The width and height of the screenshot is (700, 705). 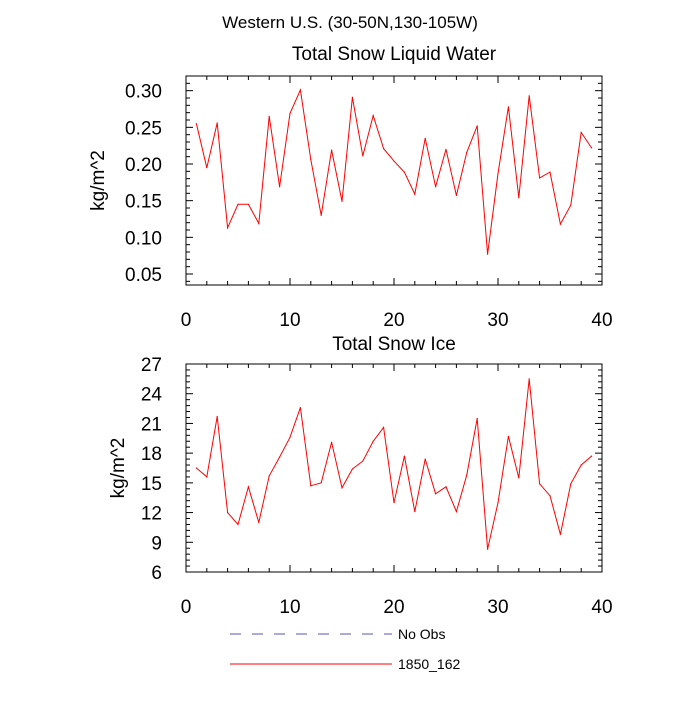 What do you see at coordinates (497, 320) in the screenshot?
I see `x-tick-label: 30` at bounding box center [497, 320].